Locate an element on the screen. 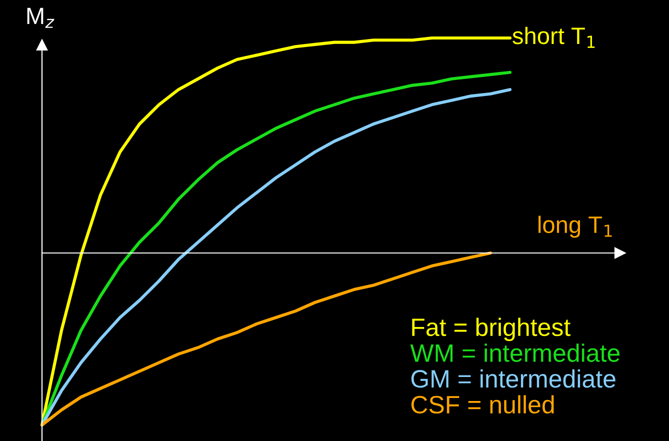 This screenshot has width=669, height=441. y-axis-title: M$_{z}$ is located at coordinates (40, 18).